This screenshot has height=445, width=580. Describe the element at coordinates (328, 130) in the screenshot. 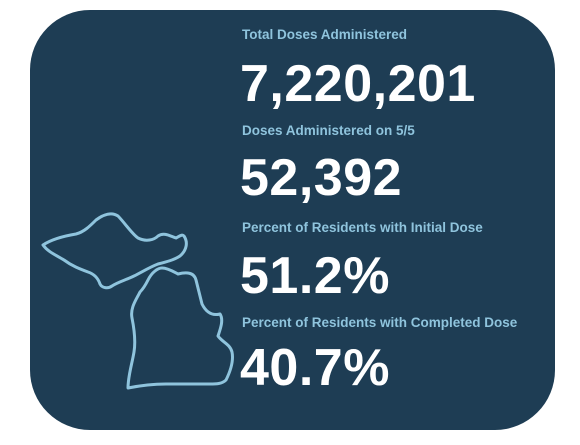

I see `stat-label-daily-doses: Doses Administered on 5/5` at that location.